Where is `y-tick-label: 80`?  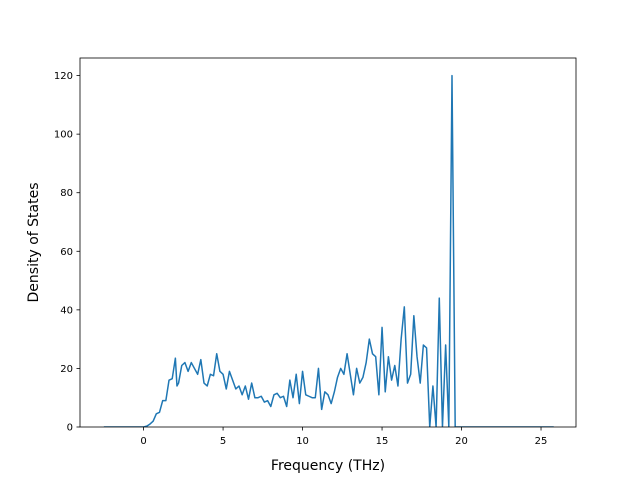
y-tick-label: 80 is located at coordinates (66, 193).